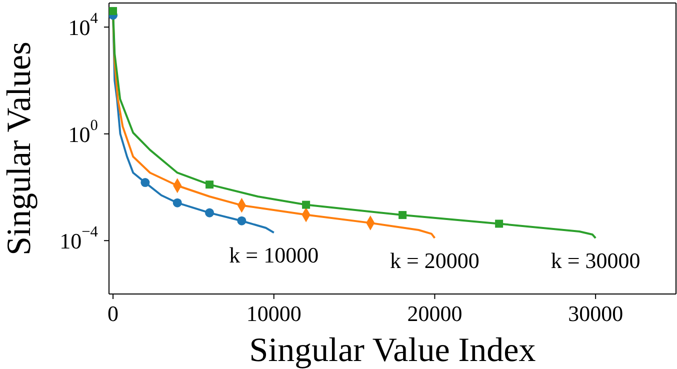 The height and width of the screenshot is (369, 677). What do you see at coordinates (596, 313) in the screenshot?
I see `x-tick-label: 30000` at bounding box center [596, 313].